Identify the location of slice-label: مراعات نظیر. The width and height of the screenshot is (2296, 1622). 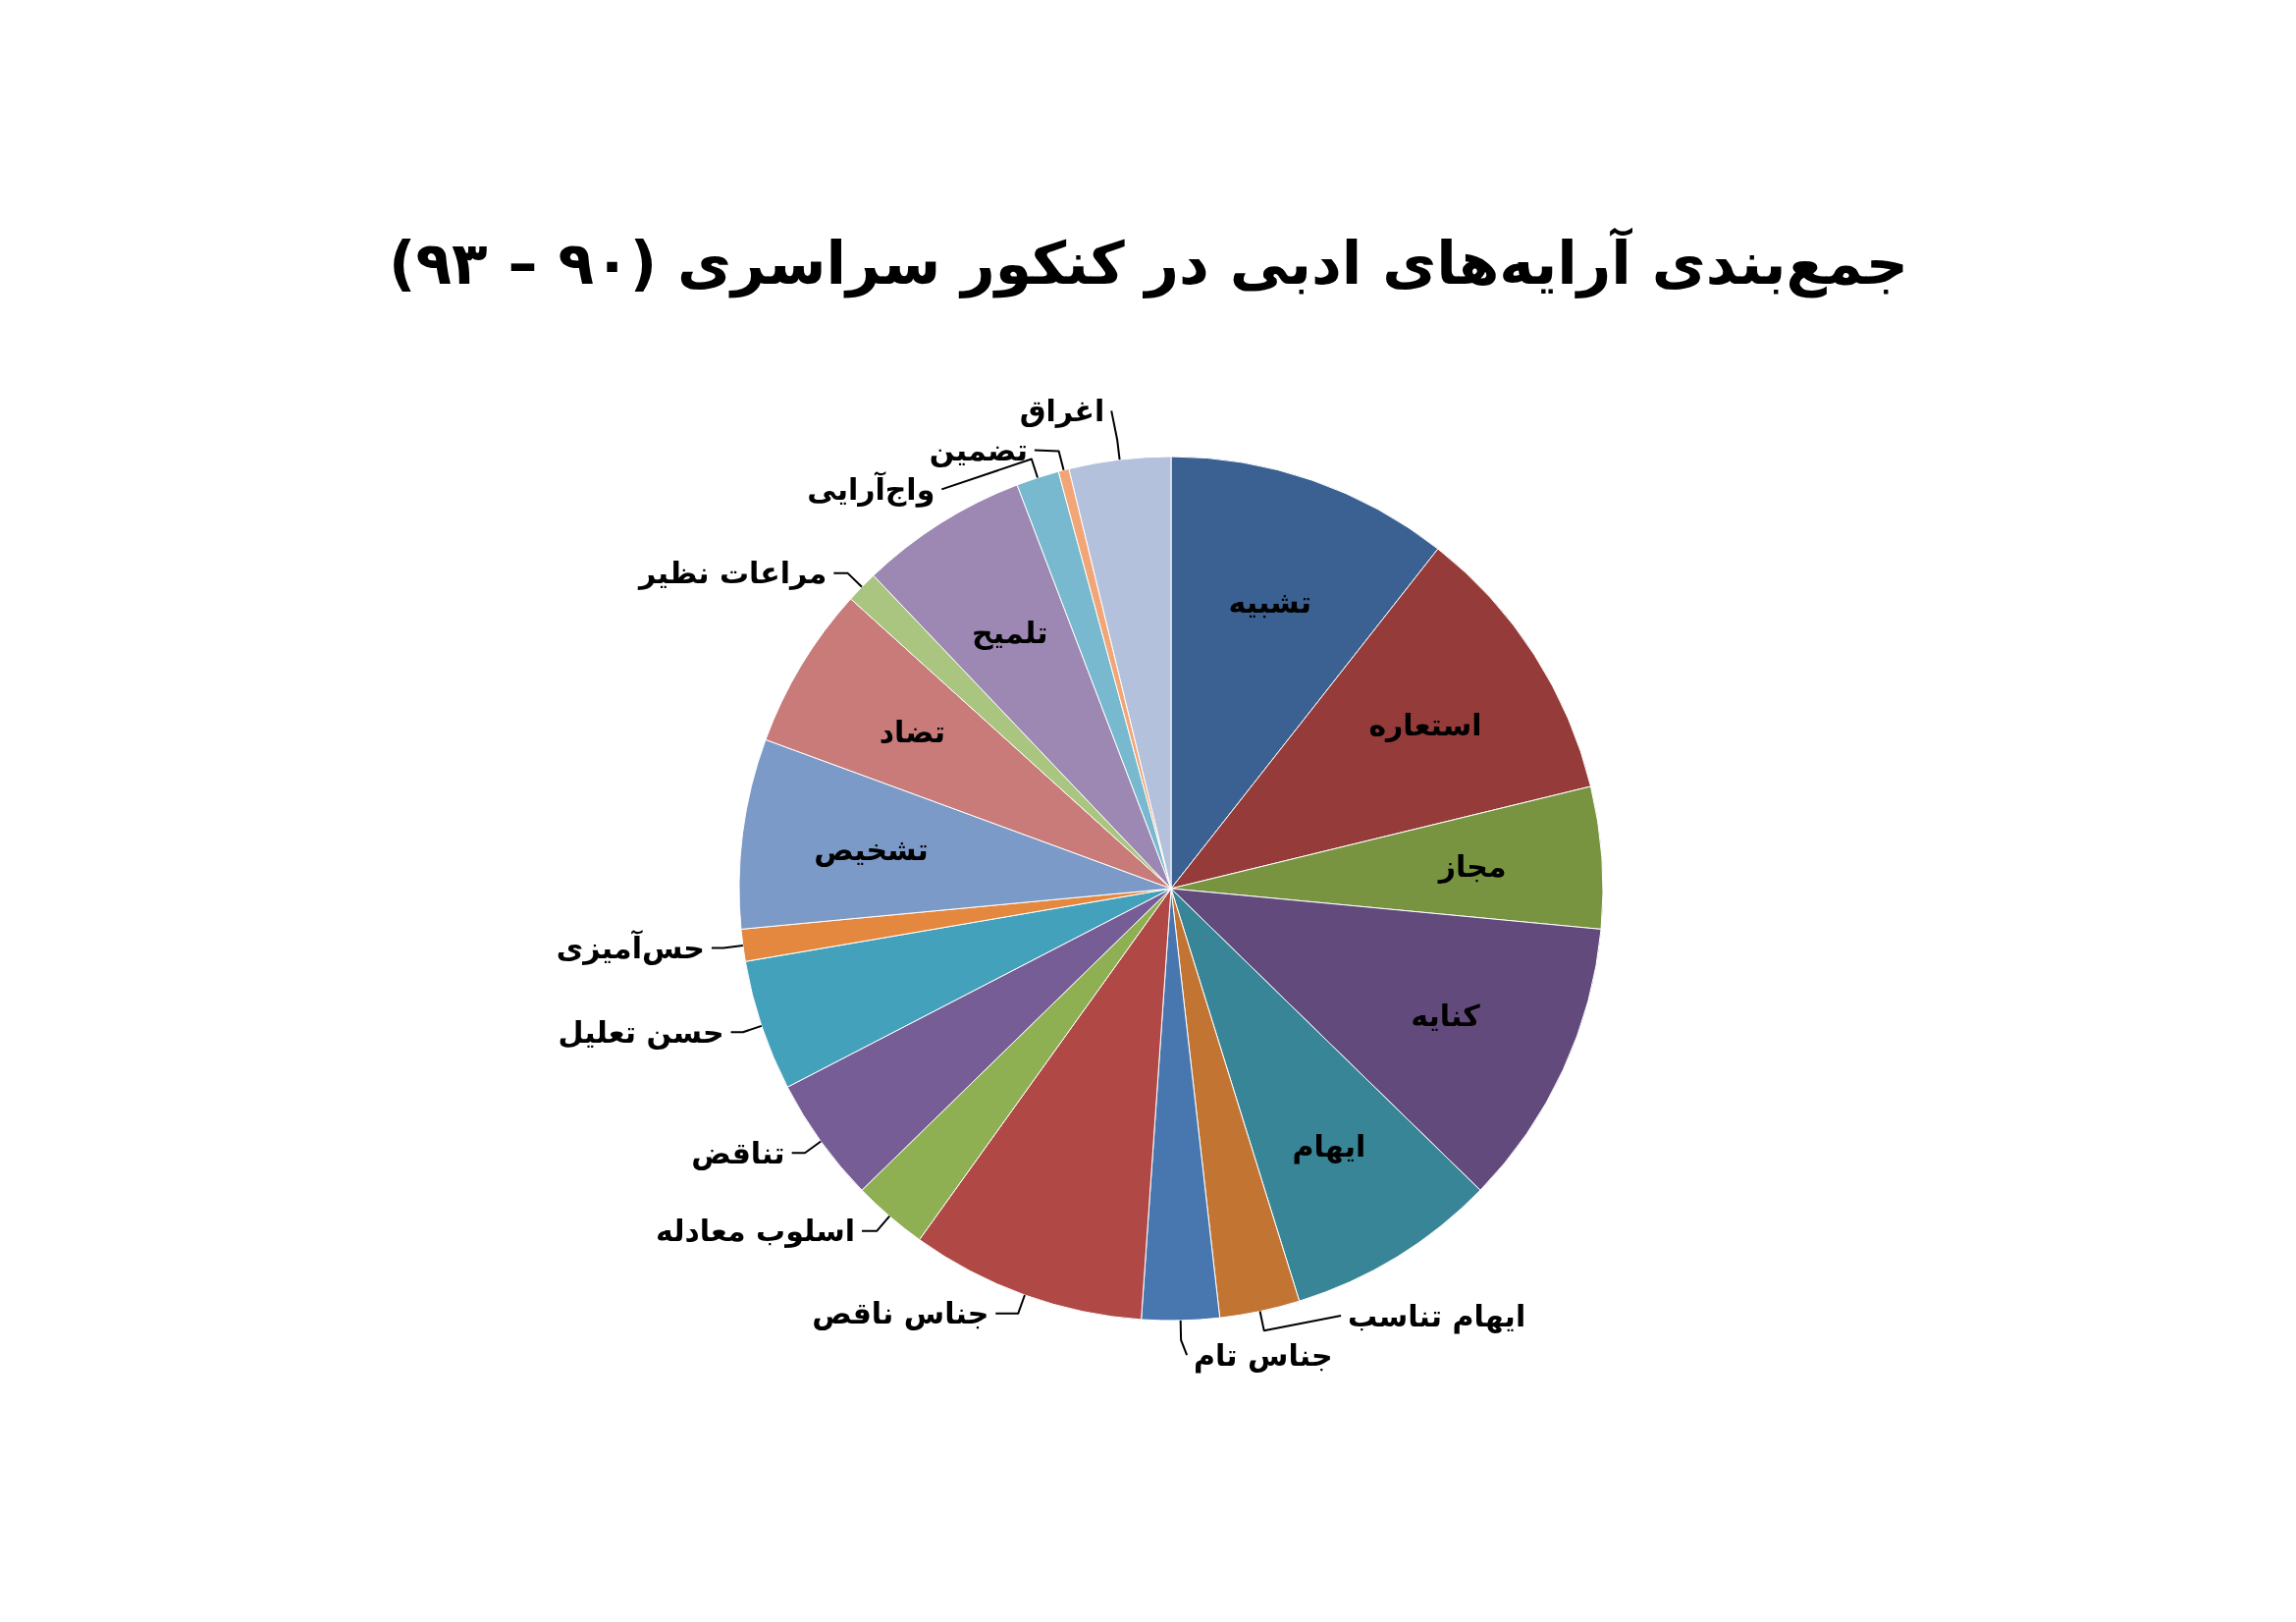
(733, 573).